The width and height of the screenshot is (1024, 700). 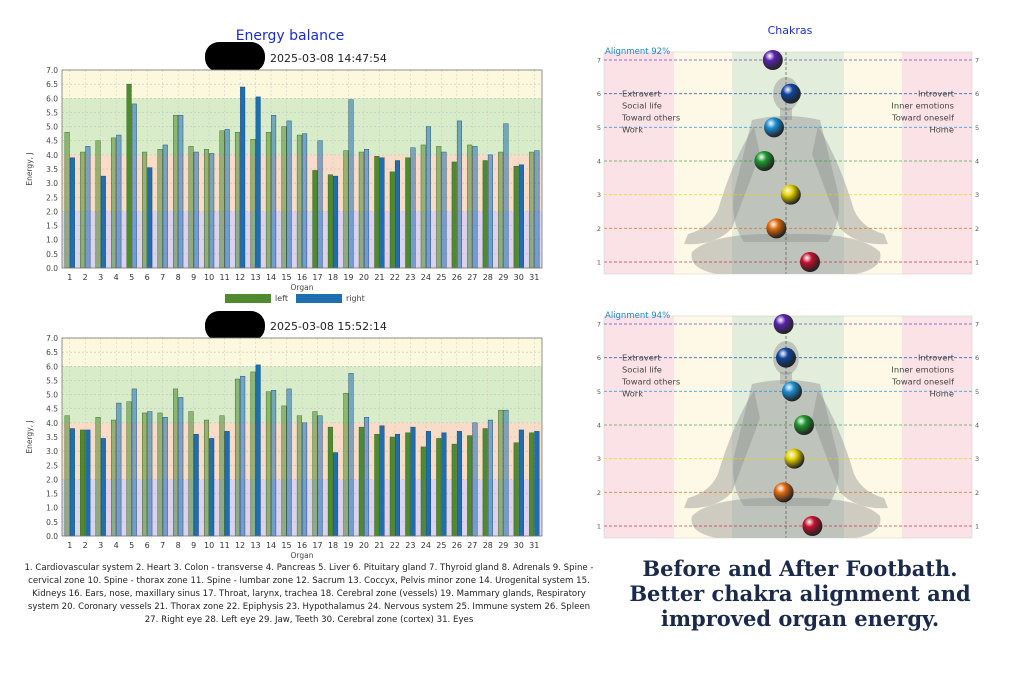 I want to click on x-tick-label: 31, so click(x=534, y=545).